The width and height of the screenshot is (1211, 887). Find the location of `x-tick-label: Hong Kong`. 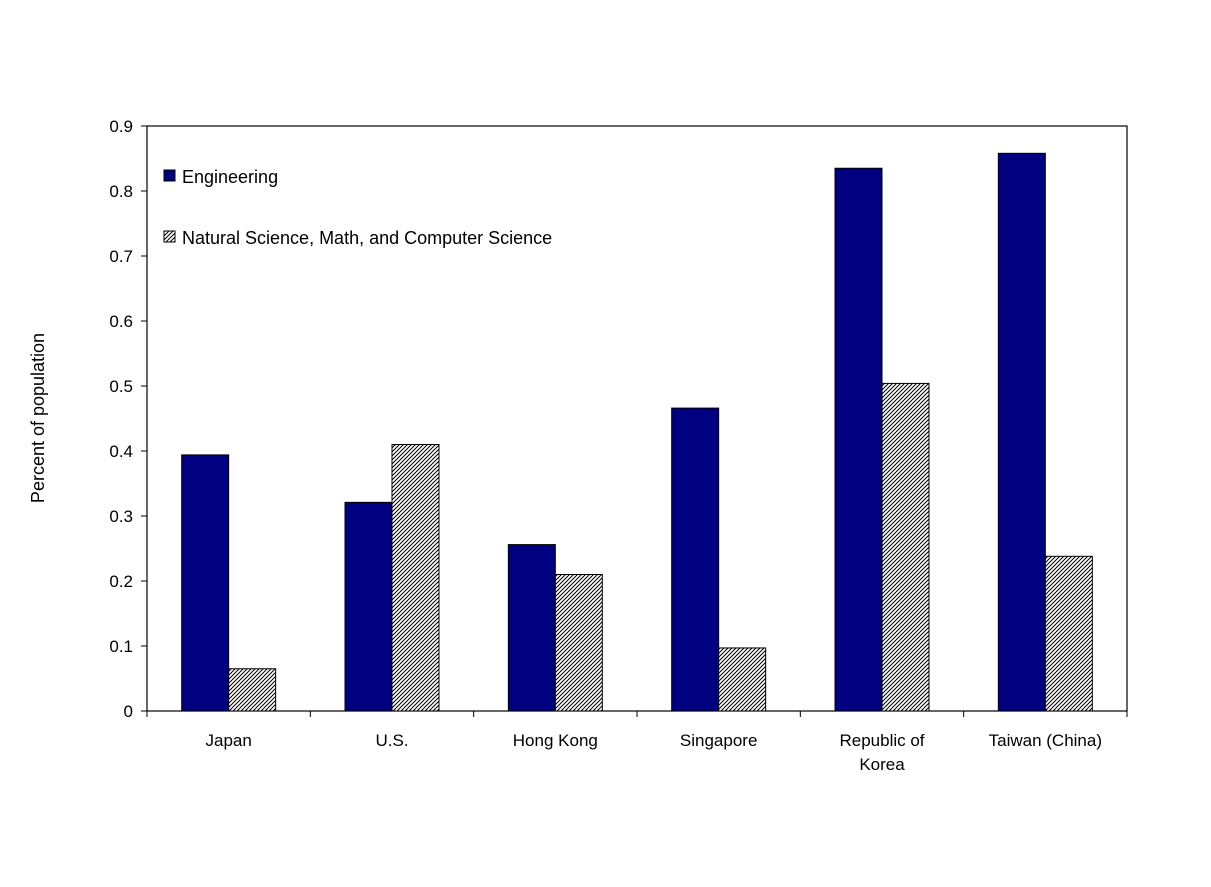

x-tick-label: Hong Kong is located at coordinates (555, 740).